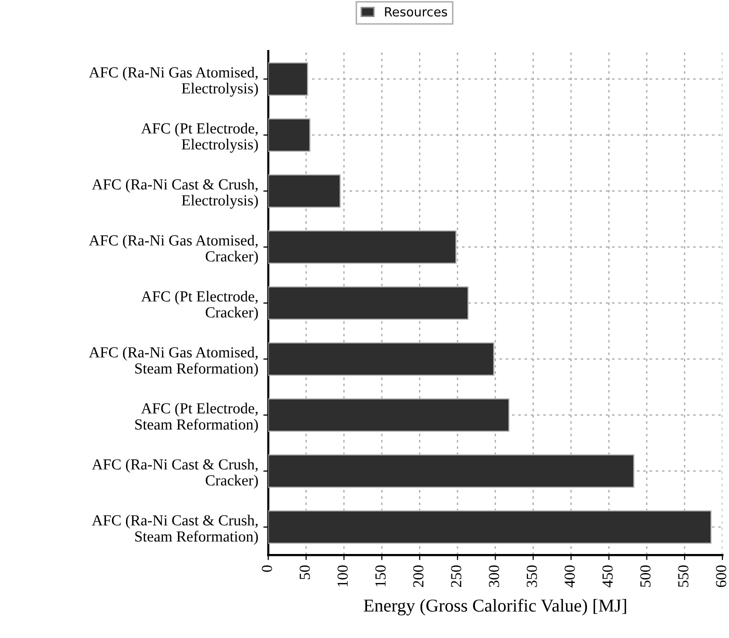  I want to click on y-tick-label: AFC (Ra-Ni Gas Atomised, Cracker), so click(173, 249).